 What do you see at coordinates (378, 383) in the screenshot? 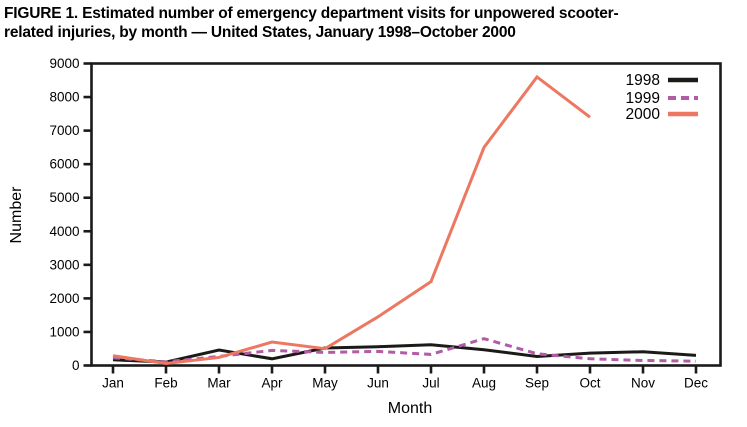
I see `x-axis-tick-label: Jun` at bounding box center [378, 383].